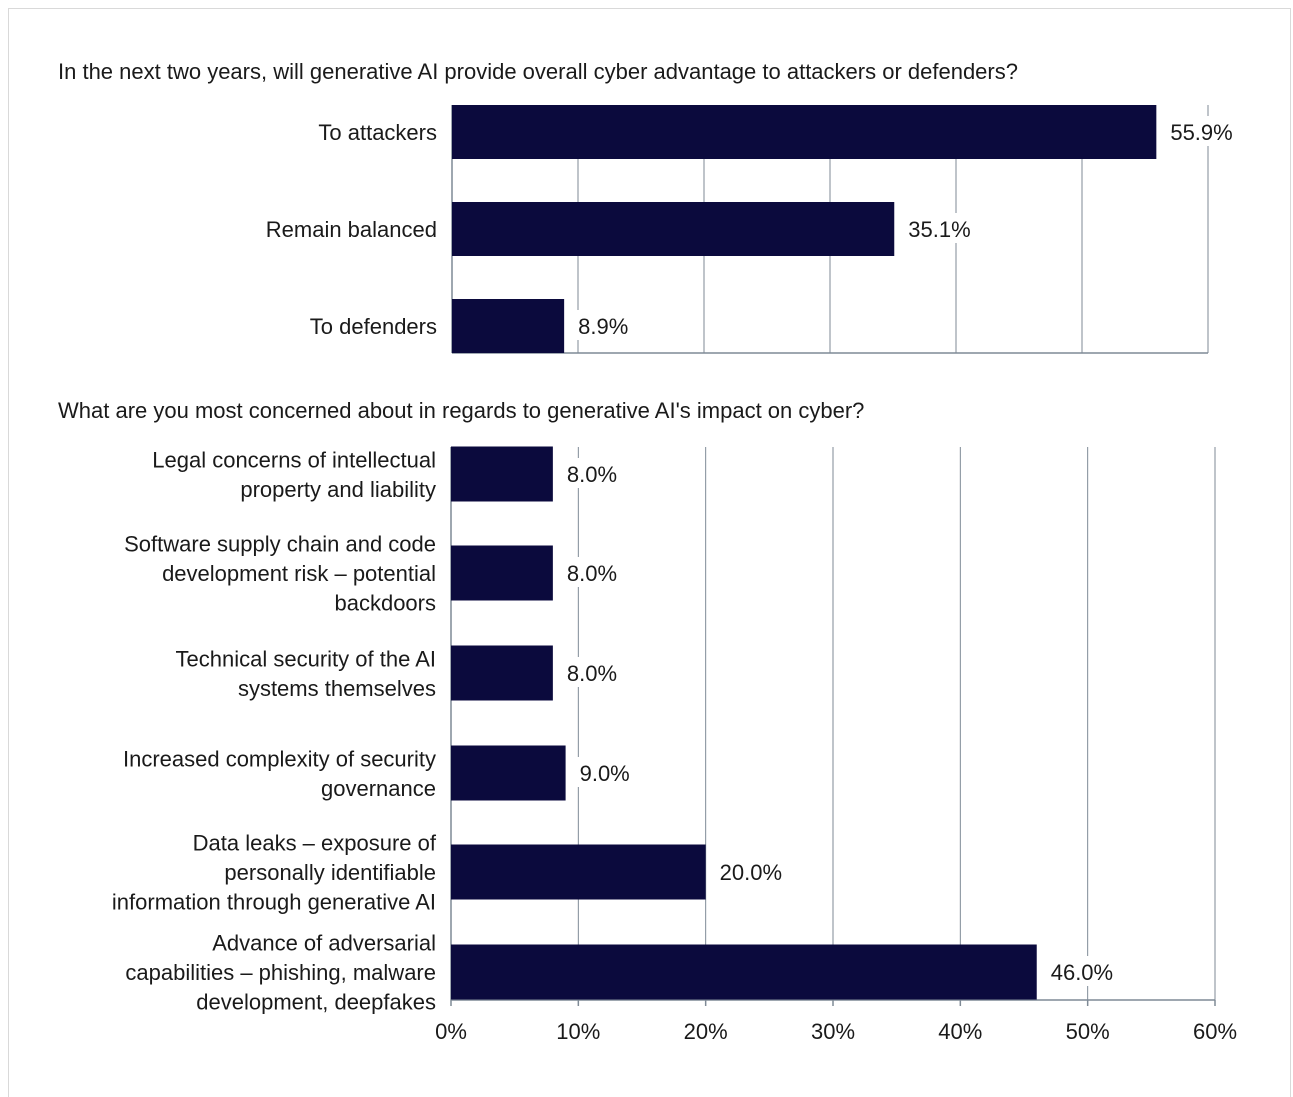 This screenshot has height=1097, width=1293. I want to click on category-label-line: Software supply chain and code, so click(280, 544).